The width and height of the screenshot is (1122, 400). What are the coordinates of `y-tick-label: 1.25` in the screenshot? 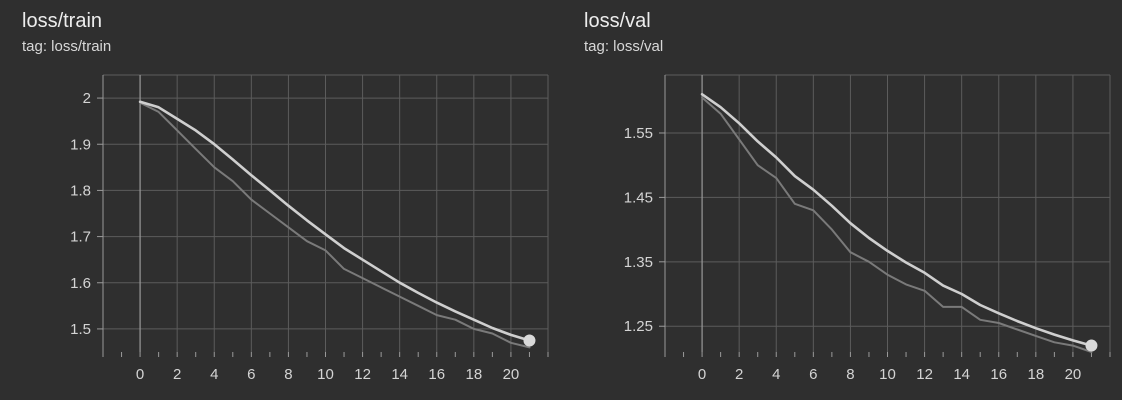 It's located at (638, 326).